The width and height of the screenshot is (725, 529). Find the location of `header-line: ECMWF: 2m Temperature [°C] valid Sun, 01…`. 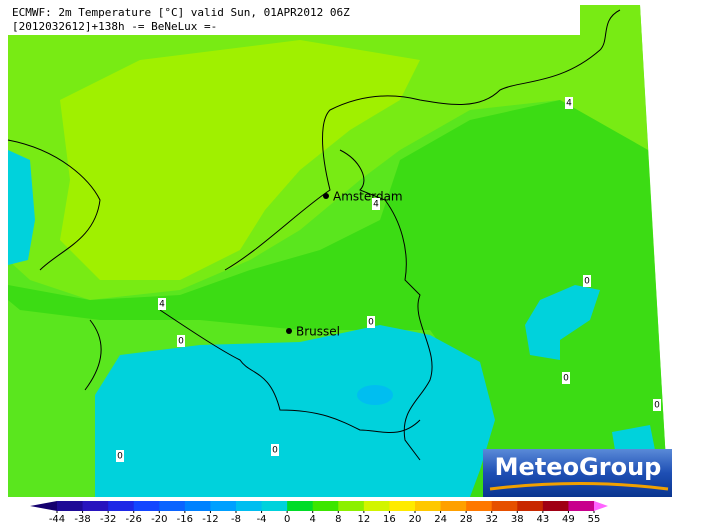

header-line: ECMWF: 2m Temperature [°C] valid Sun, 01… is located at coordinates (181, 12).